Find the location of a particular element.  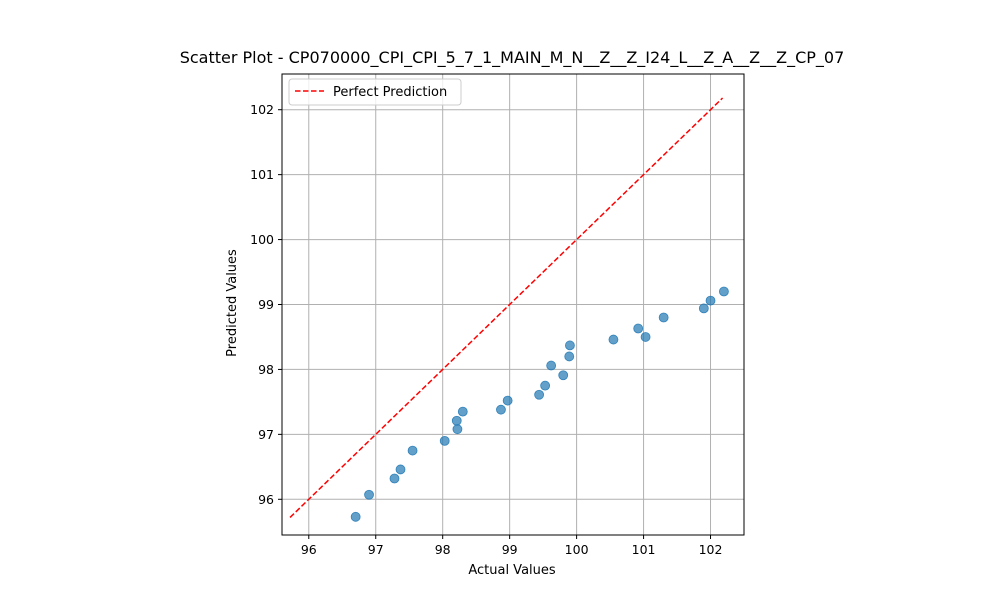

legend: Perfect Prediction is located at coordinates (375, 92).